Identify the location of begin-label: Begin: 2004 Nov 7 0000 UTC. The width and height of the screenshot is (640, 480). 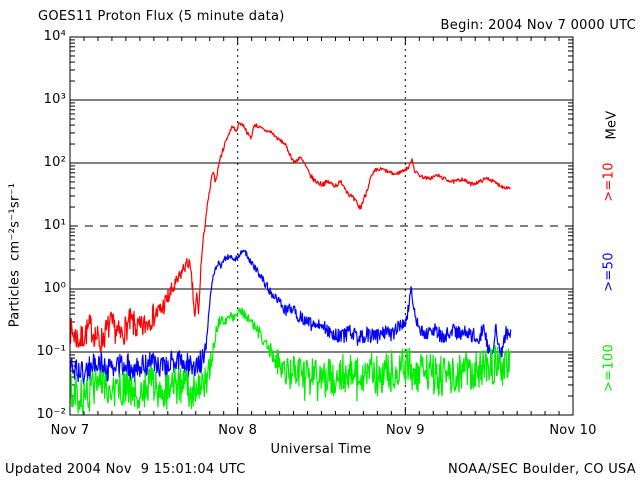
(538, 25).